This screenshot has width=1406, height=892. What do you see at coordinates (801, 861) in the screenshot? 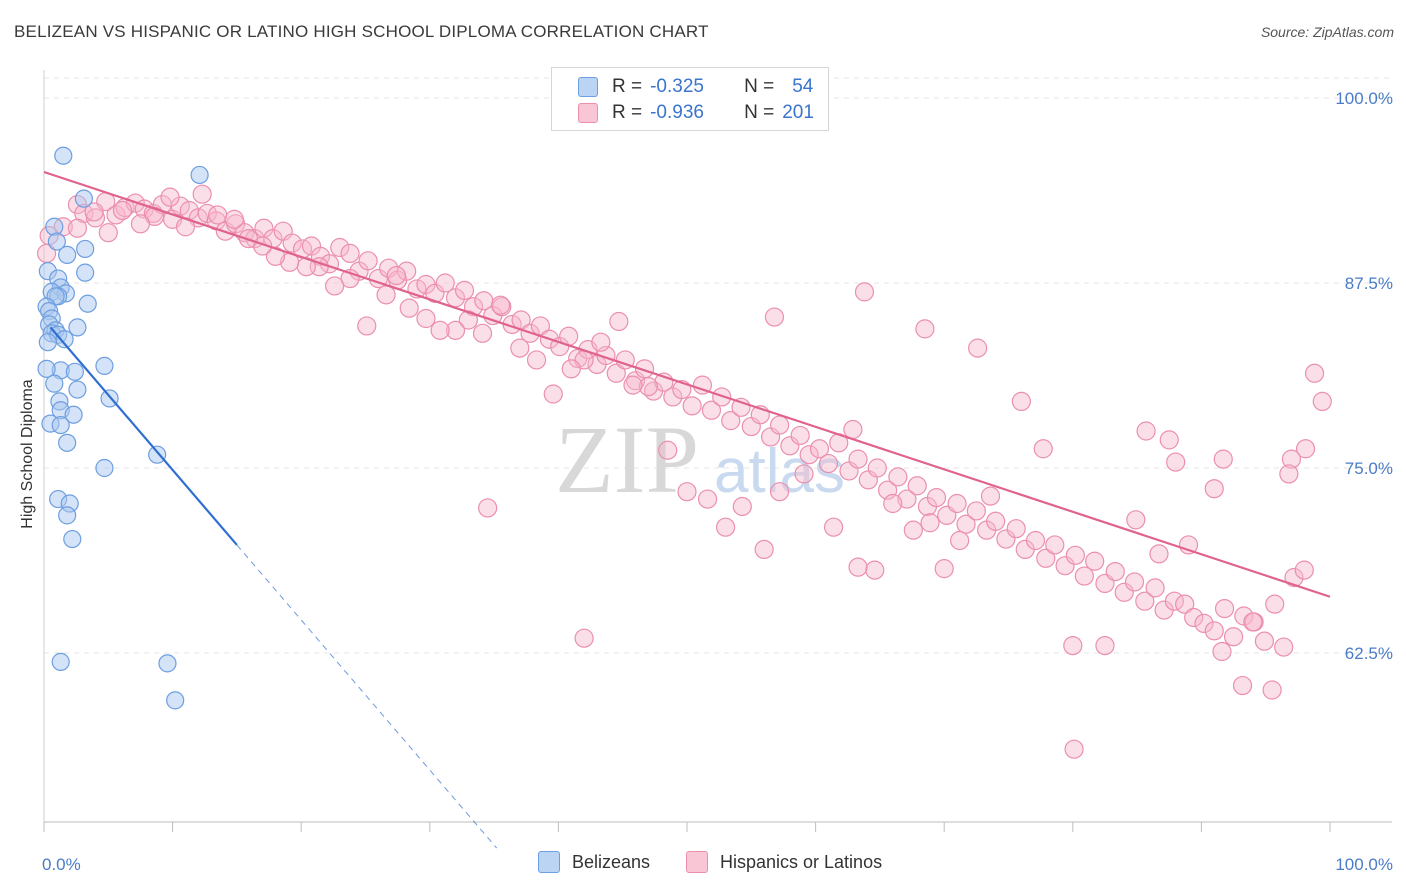
I see `legend-hispanics-label: Hispanics or Latinos` at bounding box center [801, 861].